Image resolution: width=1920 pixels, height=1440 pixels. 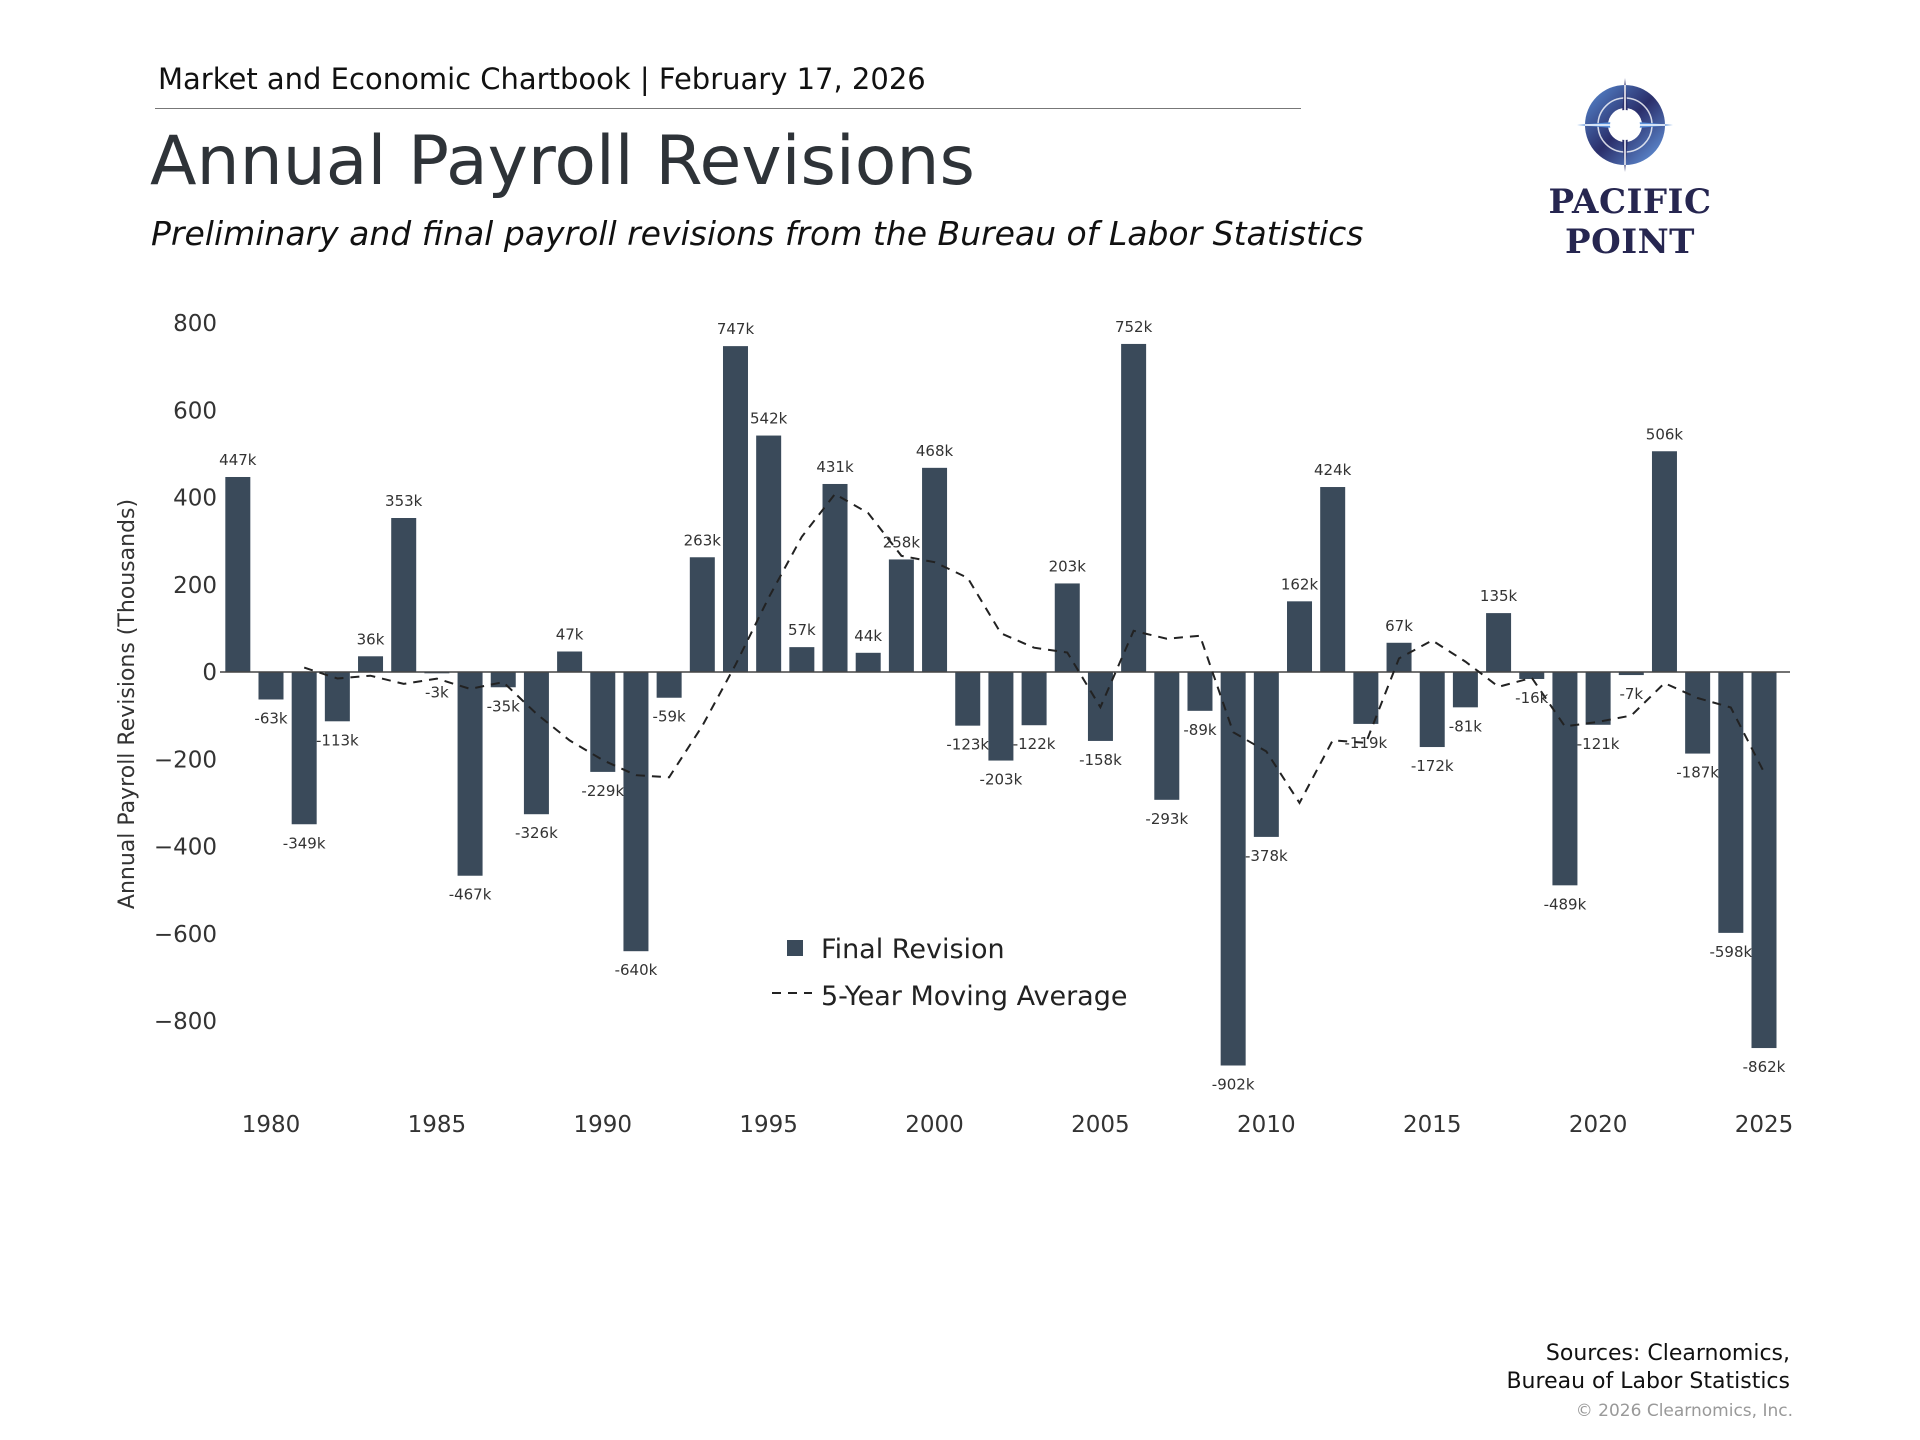 I want to click on bar-1983, so click(x=371, y=664).